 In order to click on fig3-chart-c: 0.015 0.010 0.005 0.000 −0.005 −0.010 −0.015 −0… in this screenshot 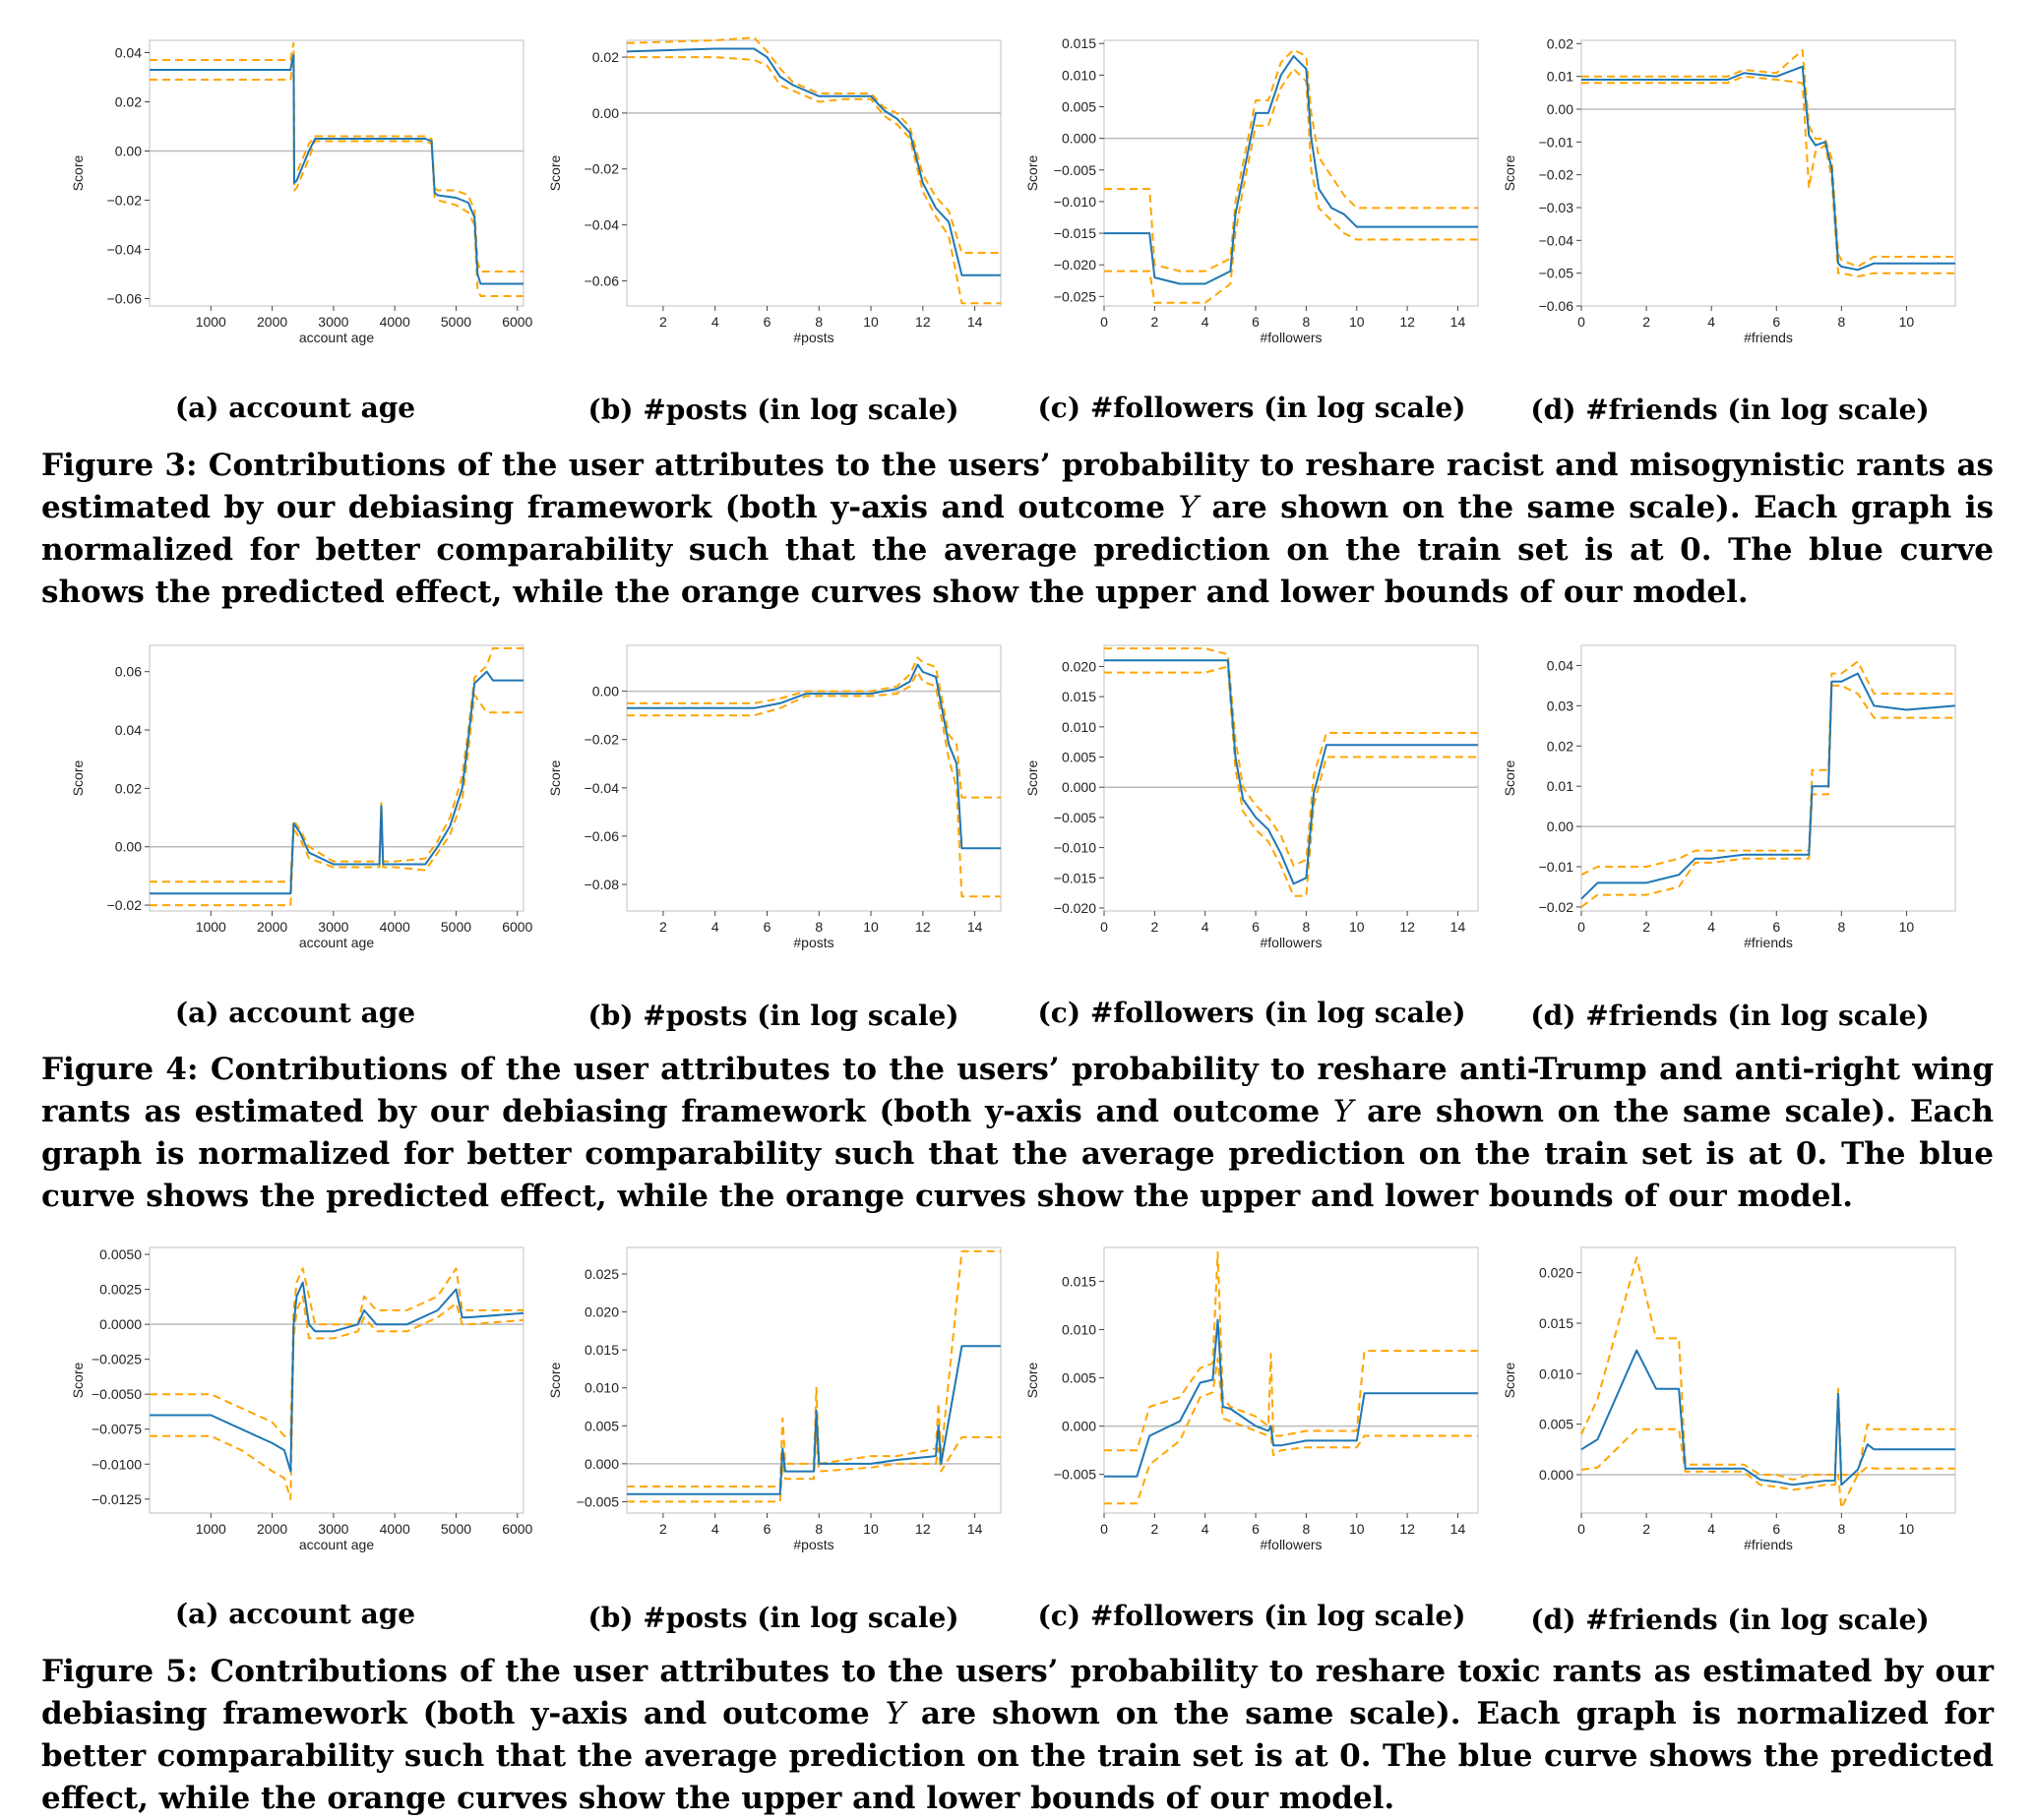, I will do `click(1251, 190)`.